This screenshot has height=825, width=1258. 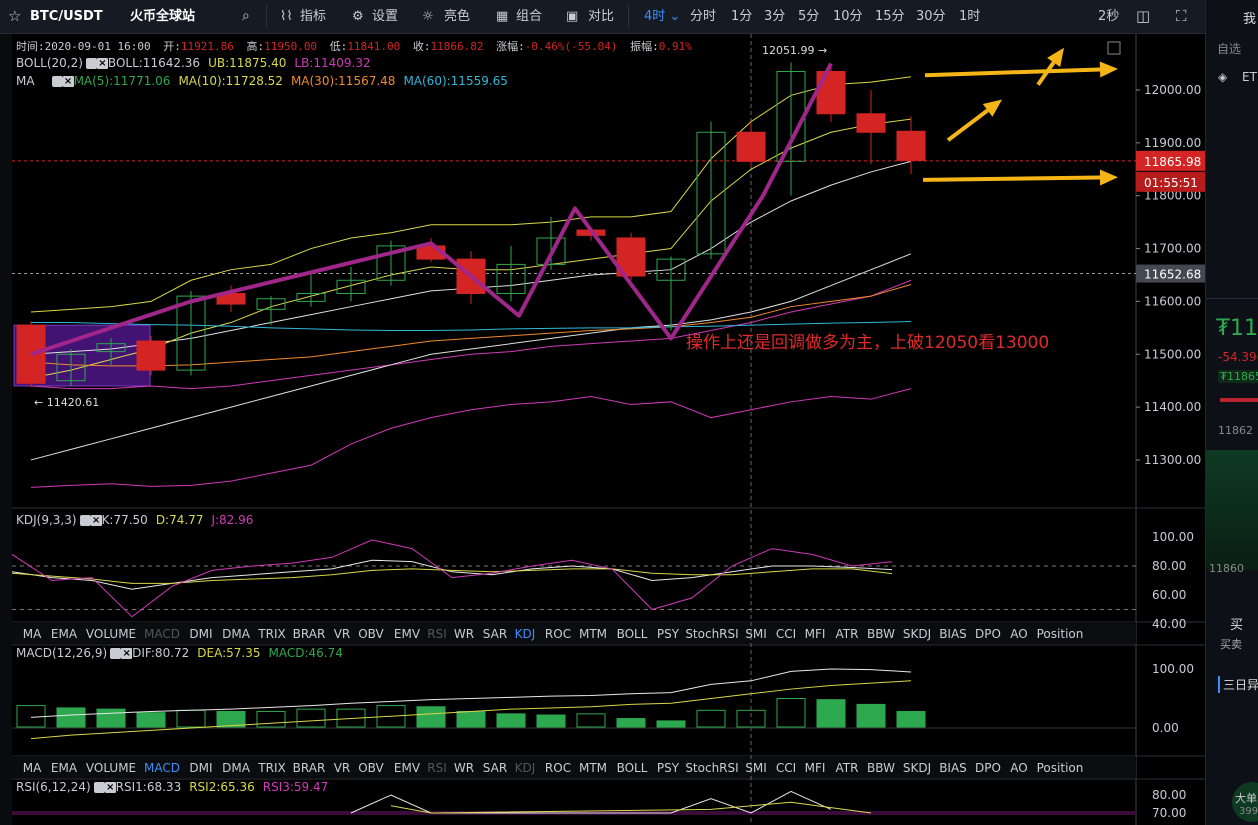 I want to click on tab-row2-17: BOLL, so click(x=632, y=768).